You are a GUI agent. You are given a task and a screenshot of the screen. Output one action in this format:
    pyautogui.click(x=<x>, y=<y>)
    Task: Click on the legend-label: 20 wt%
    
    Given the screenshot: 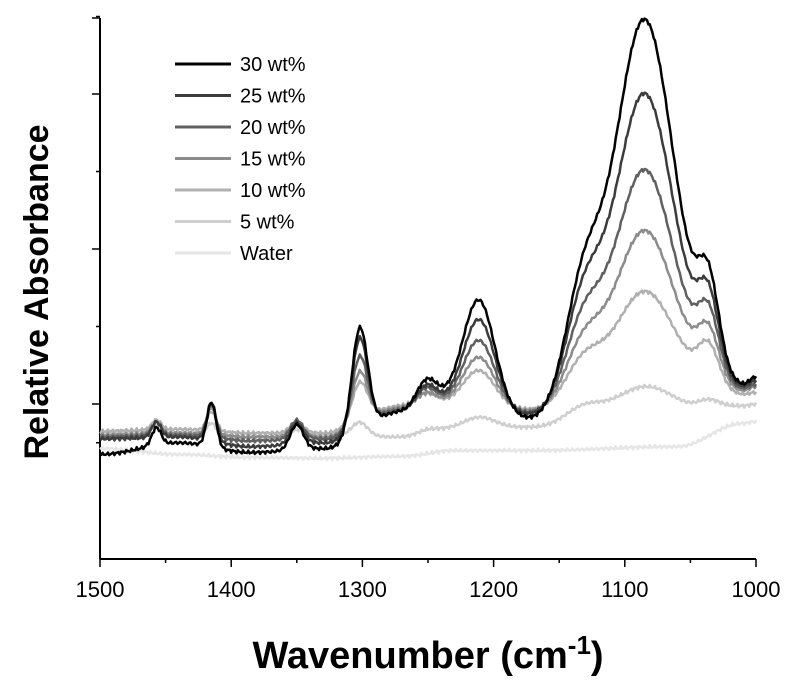 What is the action you would take?
    pyautogui.click(x=273, y=128)
    